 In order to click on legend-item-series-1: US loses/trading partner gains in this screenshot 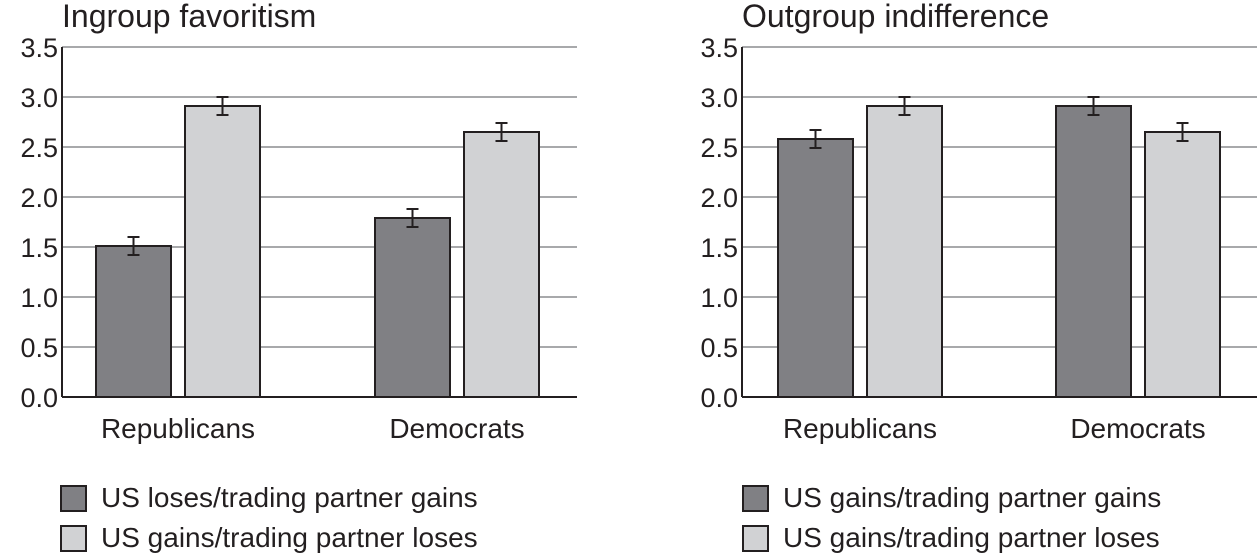, I will do `click(269, 498)`.